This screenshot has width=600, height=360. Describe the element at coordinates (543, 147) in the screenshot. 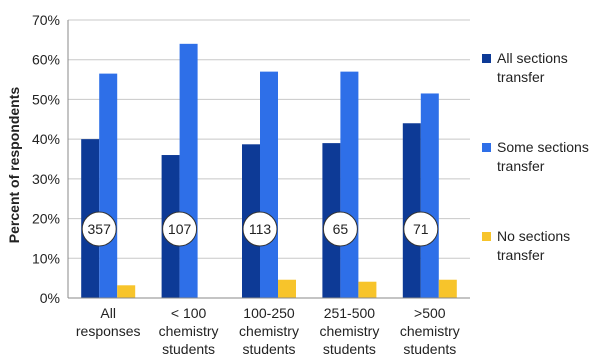

I see `legend-label: Some sections` at that location.